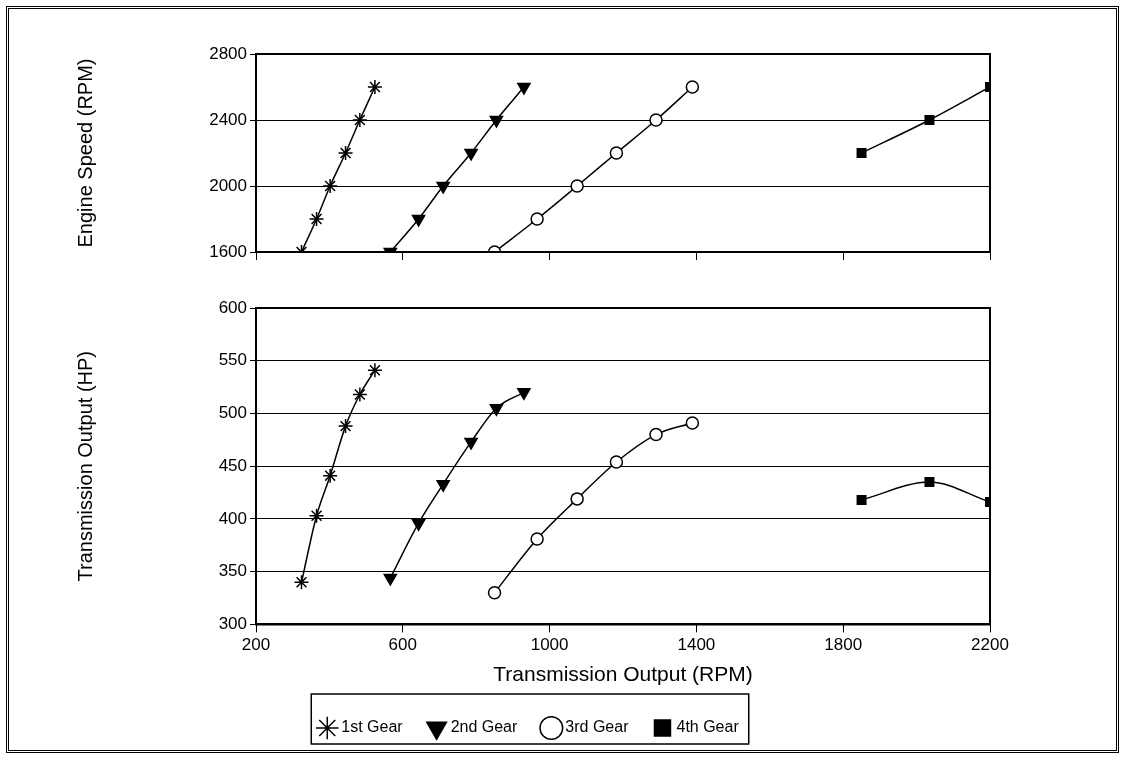 The image size is (1133, 763). What do you see at coordinates (232, 413) in the screenshot?
I see `y-tick-label: 500` at bounding box center [232, 413].